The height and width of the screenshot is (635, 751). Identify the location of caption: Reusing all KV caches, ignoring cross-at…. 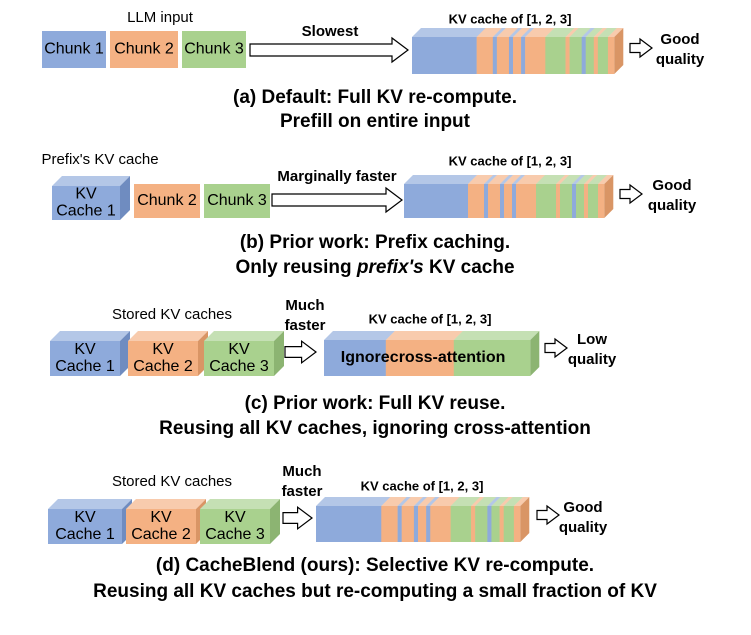
(375, 428).